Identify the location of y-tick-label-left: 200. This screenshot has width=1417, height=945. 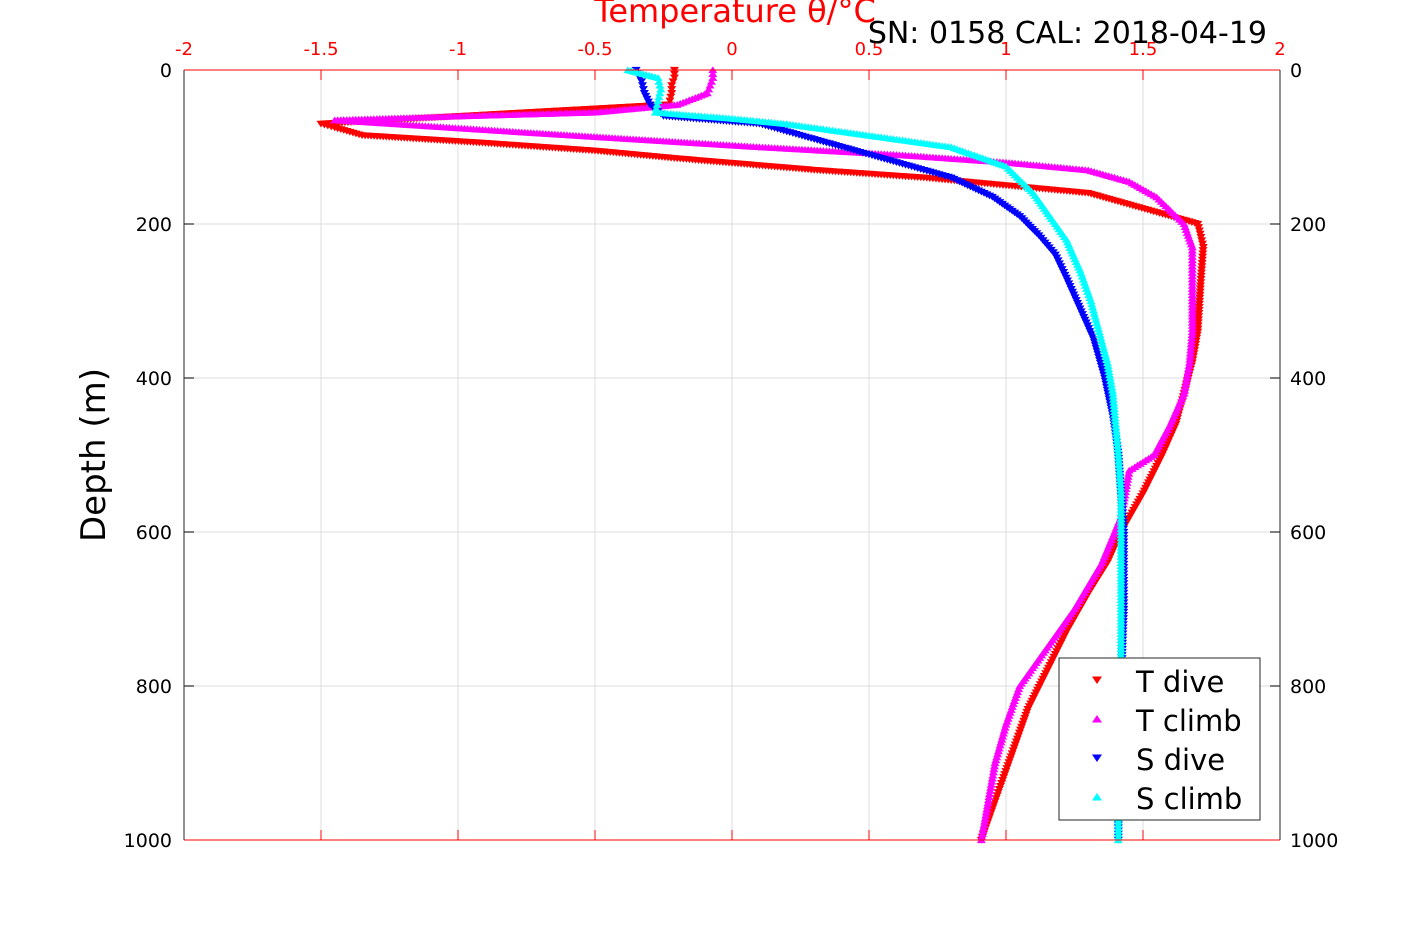
(154, 225).